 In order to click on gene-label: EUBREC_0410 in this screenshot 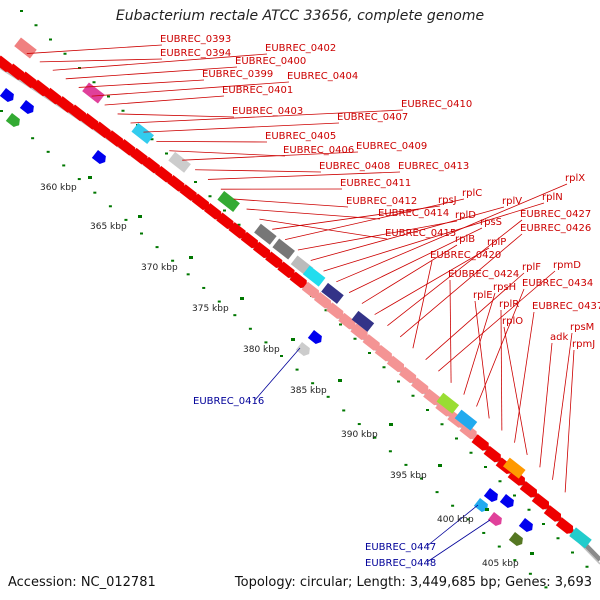, I will do `click(301, 111)`.